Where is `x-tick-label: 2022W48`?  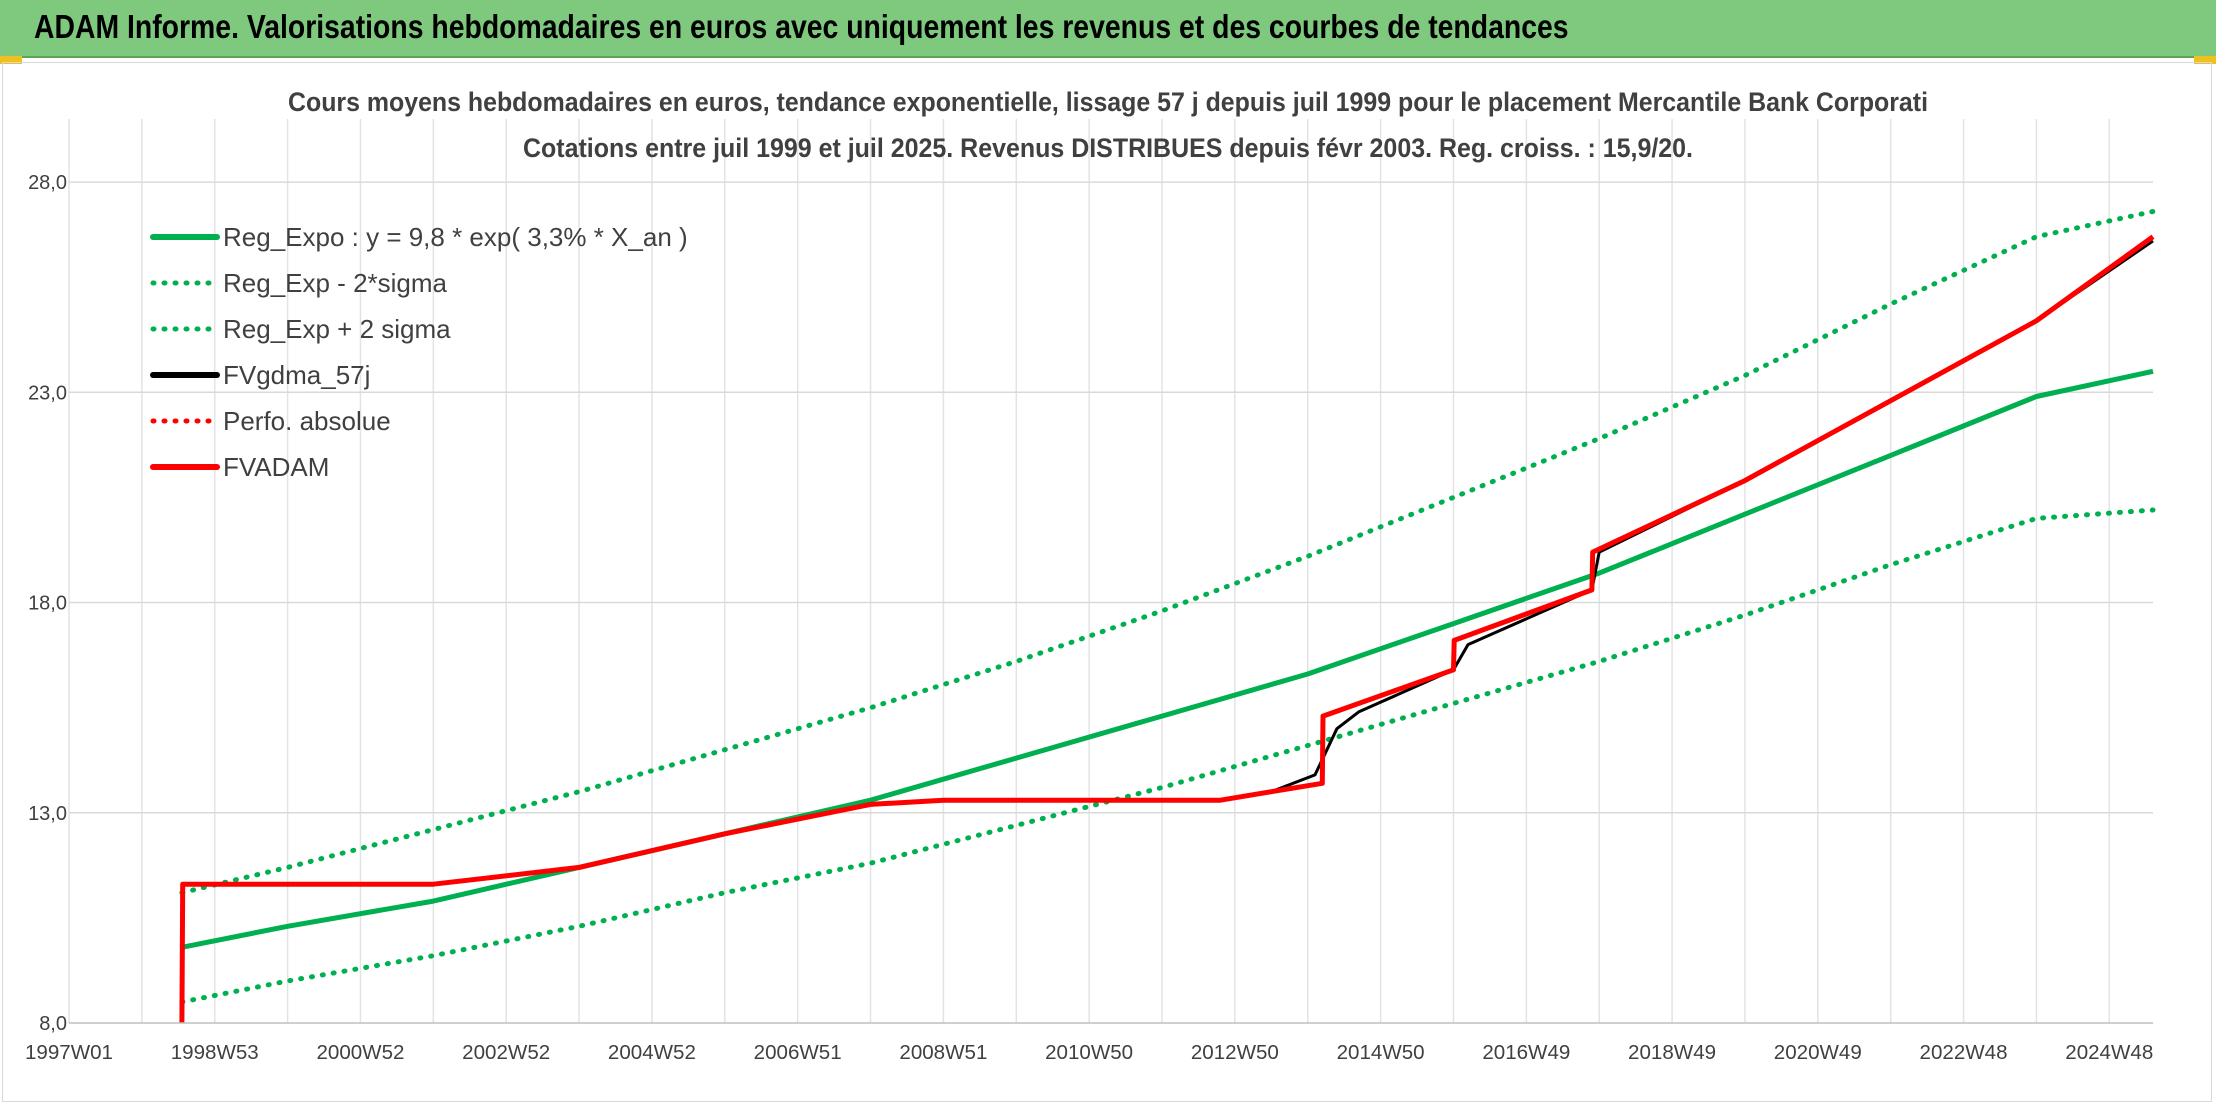
x-tick-label: 2022W48 is located at coordinates (1964, 1053).